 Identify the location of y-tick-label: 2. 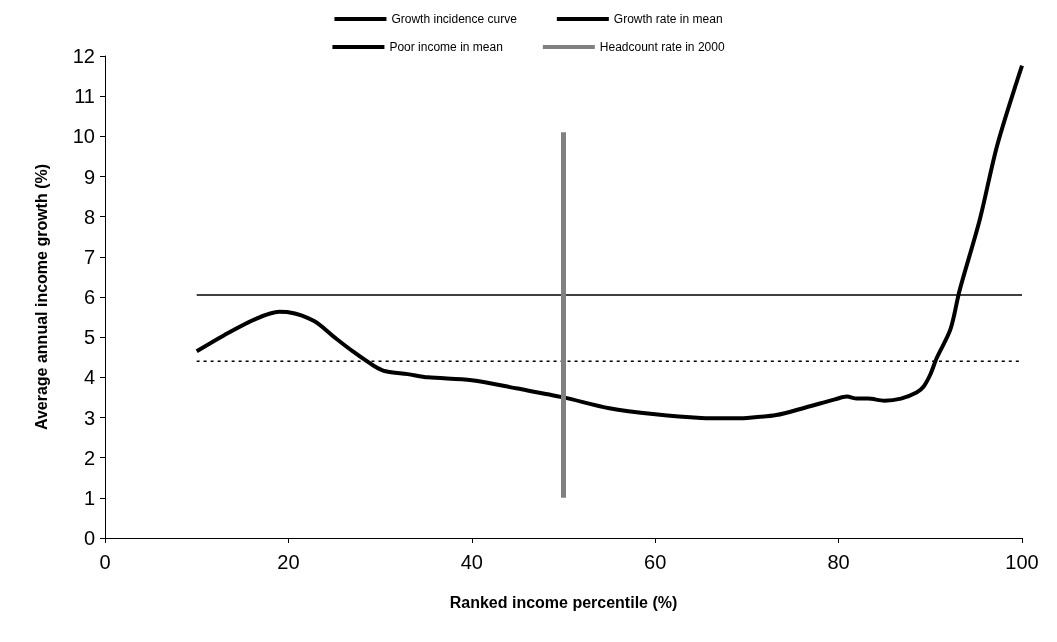
(89, 457).